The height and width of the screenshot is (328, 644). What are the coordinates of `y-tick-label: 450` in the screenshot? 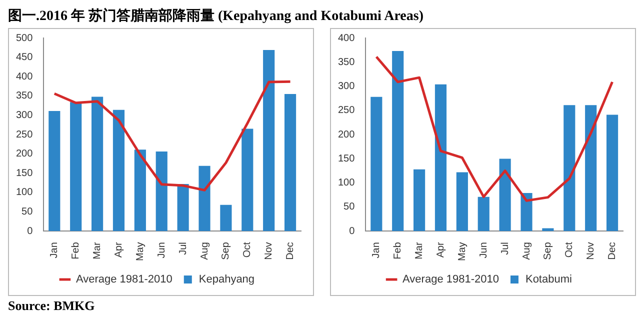 It's located at (25, 58).